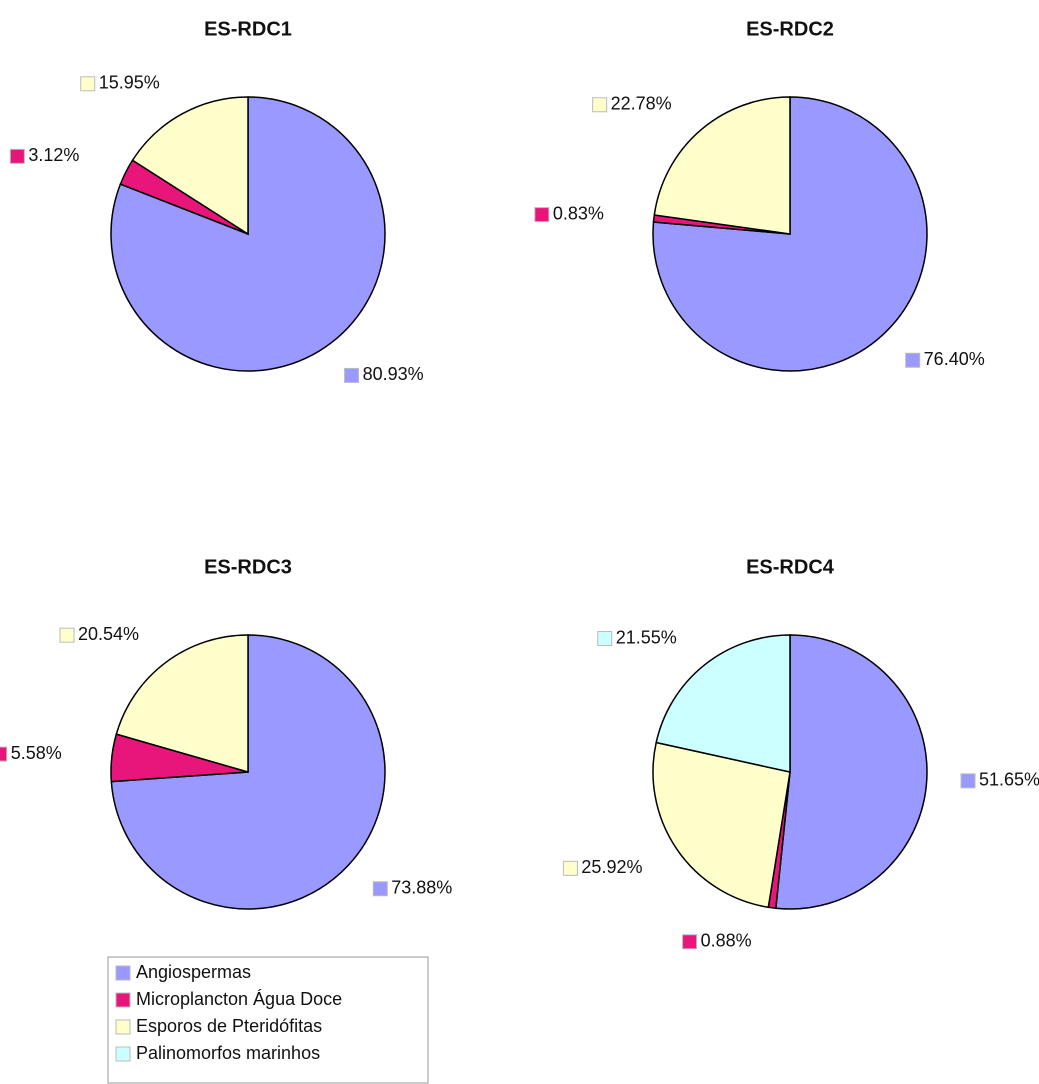  What do you see at coordinates (53, 155) in the screenshot?
I see `data-label: 3.12%` at bounding box center [53, 155].